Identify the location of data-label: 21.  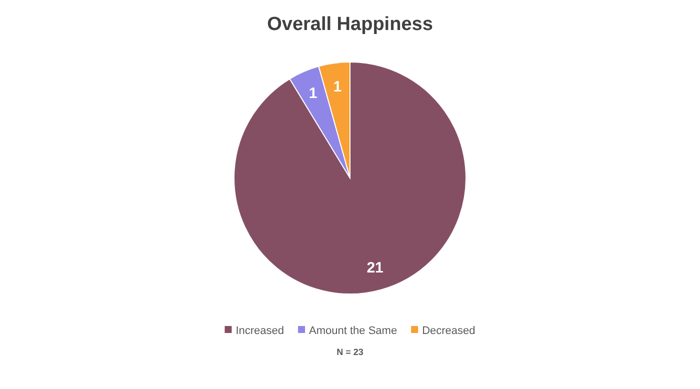
(375, 268).